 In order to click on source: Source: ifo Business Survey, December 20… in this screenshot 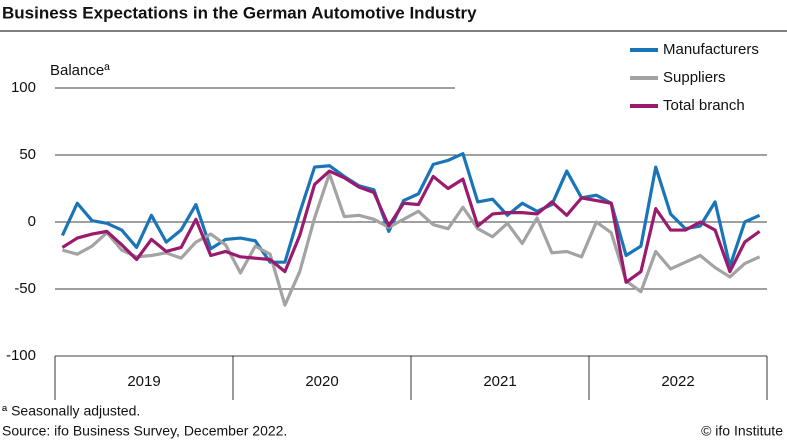, I will do `click(144, 431)`.